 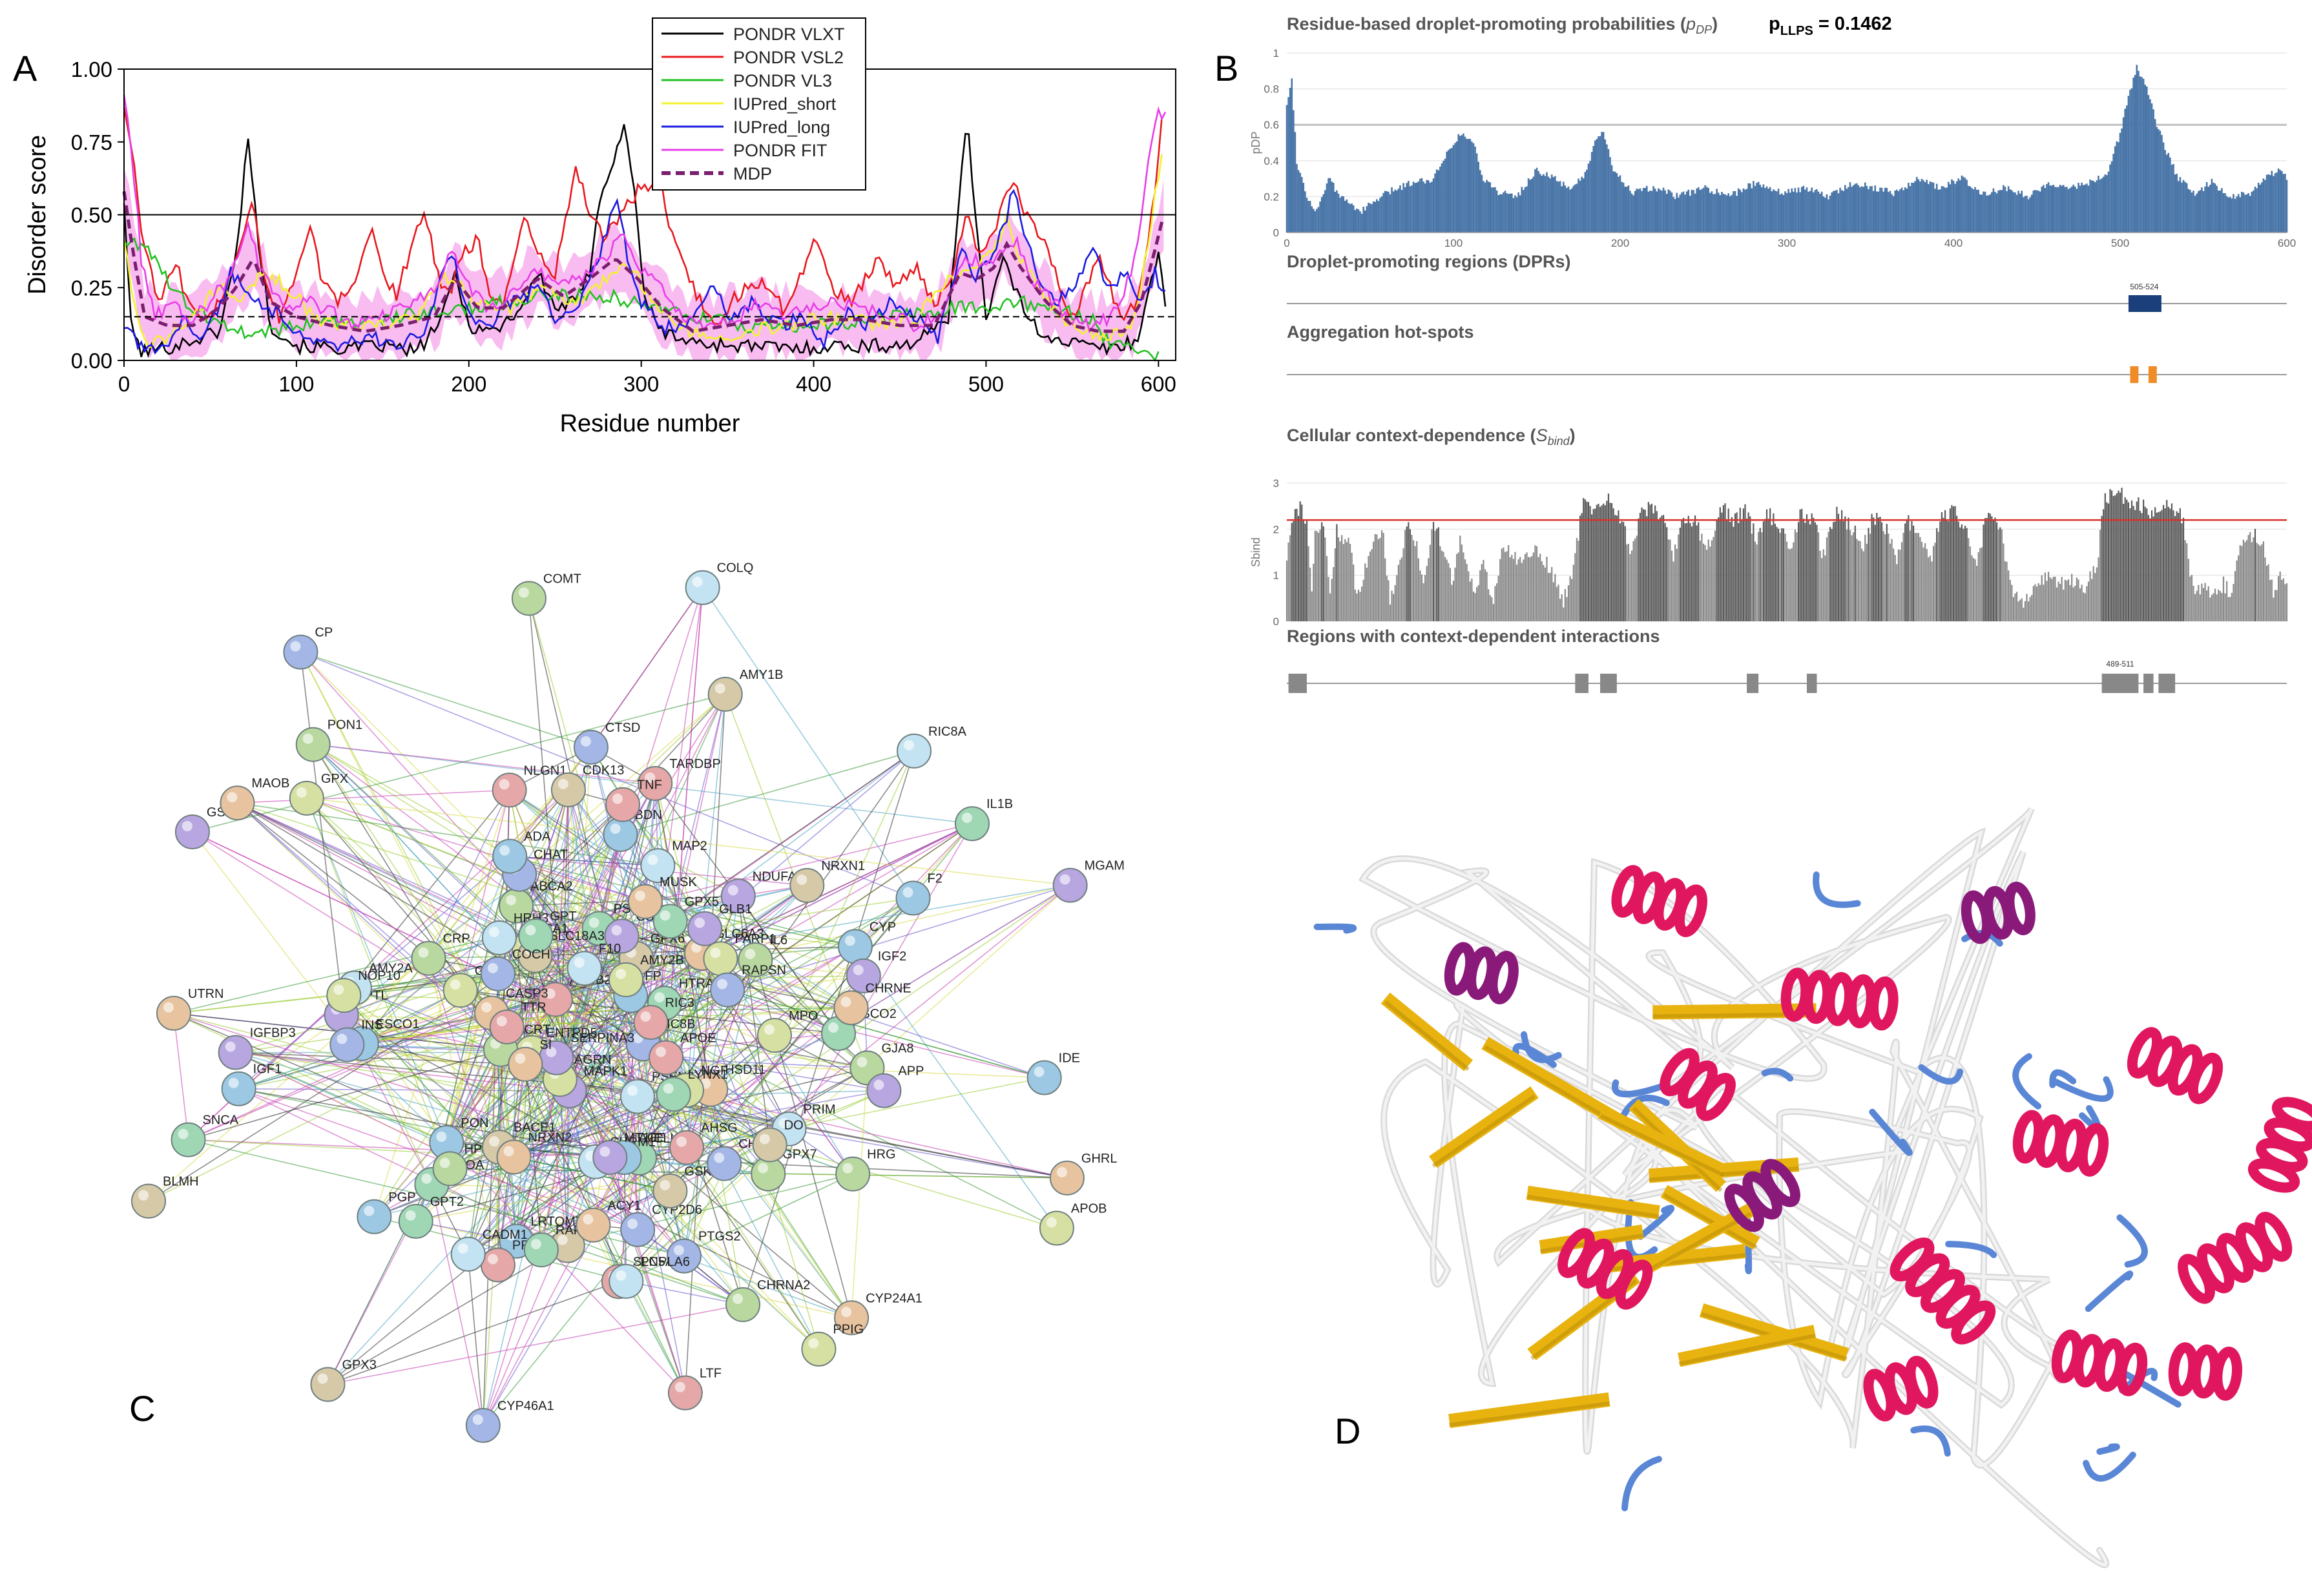 I want to click on network-node-label: GPX3, so click(x=359, y=1365).